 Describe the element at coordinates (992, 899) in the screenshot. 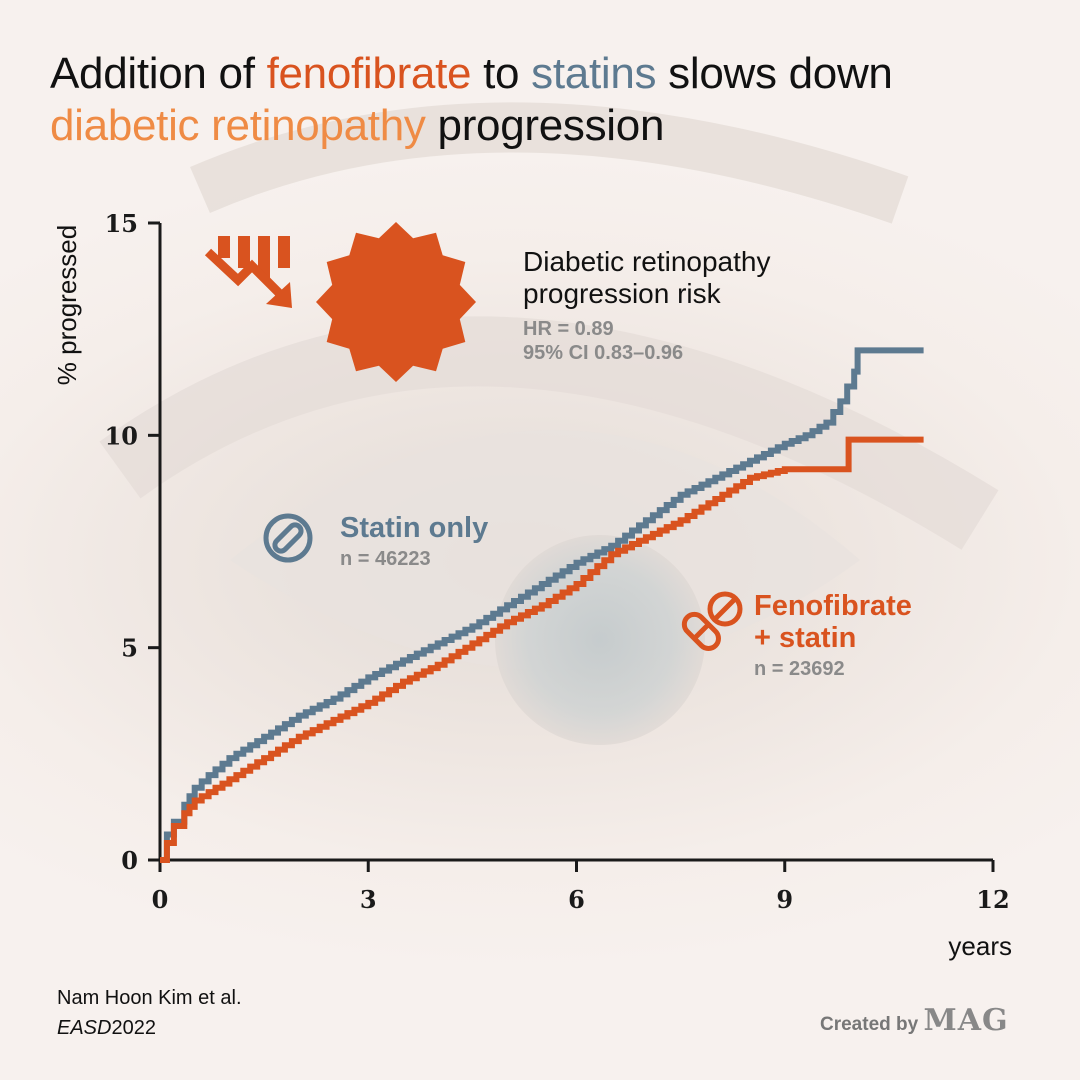

I see `x-tick-label: 12` at that location.